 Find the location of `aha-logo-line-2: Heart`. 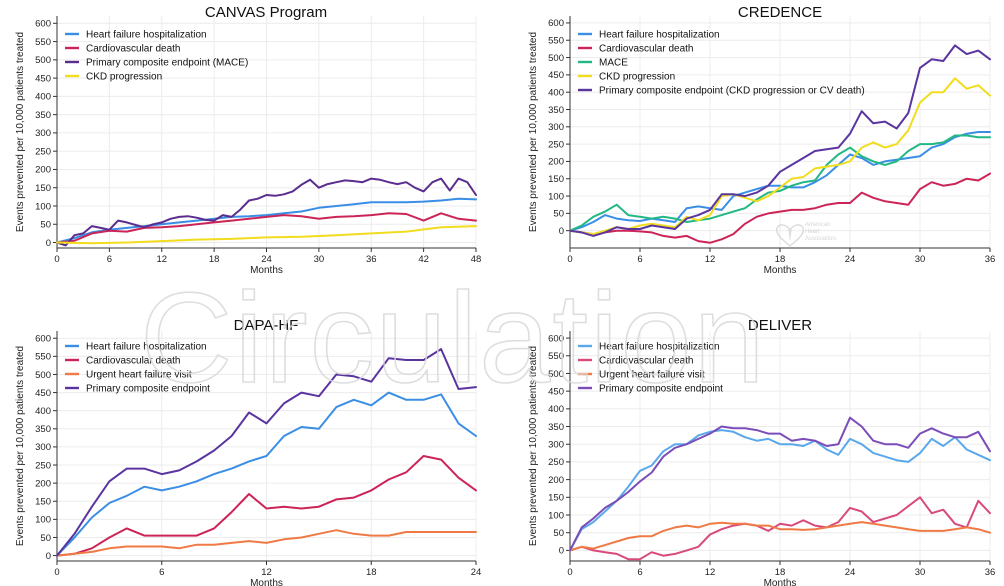

aha-logo-line-2: Heart is located at coordinates (812, 232).